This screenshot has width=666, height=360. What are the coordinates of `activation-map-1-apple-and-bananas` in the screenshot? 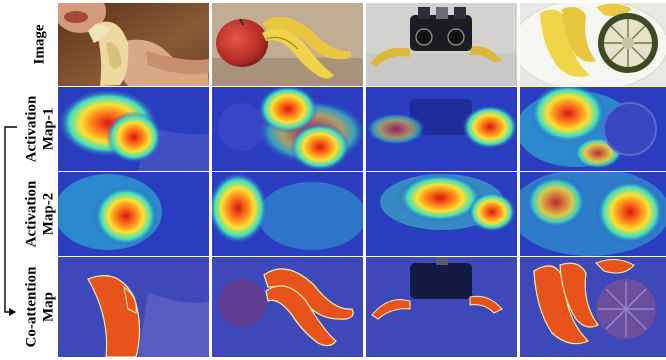 It's located at (287, 129).